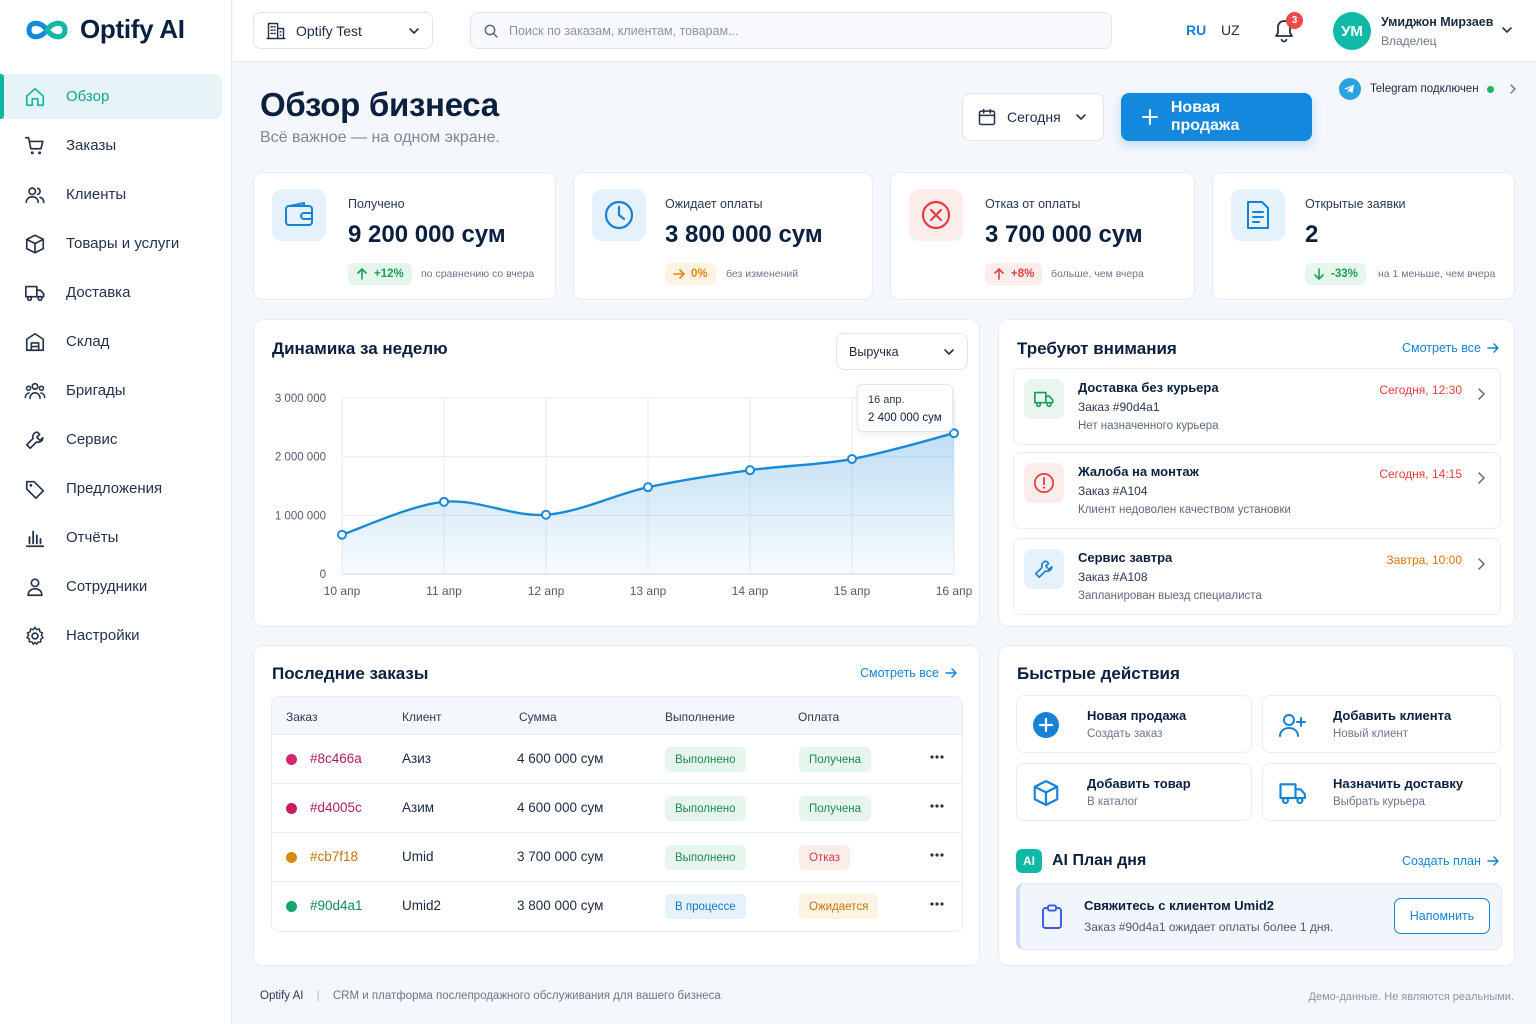  I want to click on x-tick-label: 13 апр, so click(648, 591).